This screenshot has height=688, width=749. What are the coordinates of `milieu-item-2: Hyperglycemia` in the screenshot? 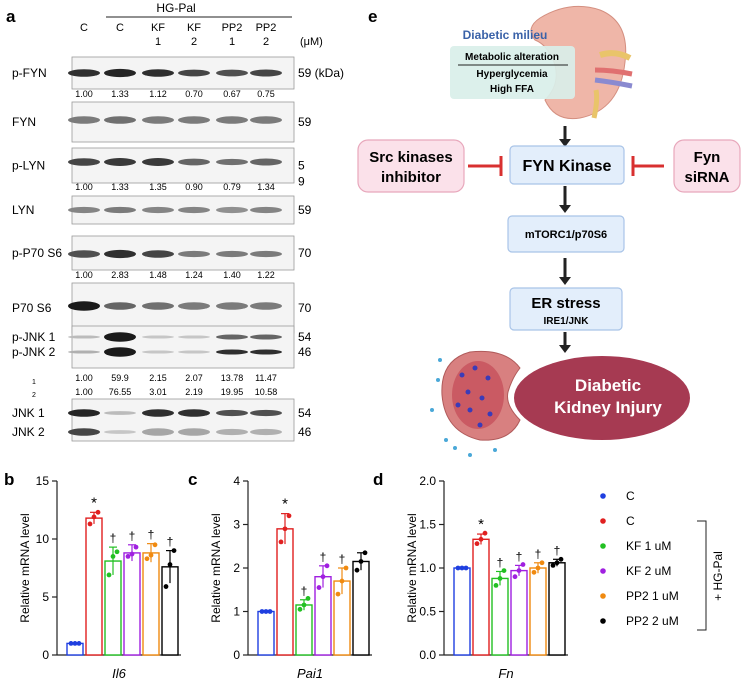 It's located at (512, 74).